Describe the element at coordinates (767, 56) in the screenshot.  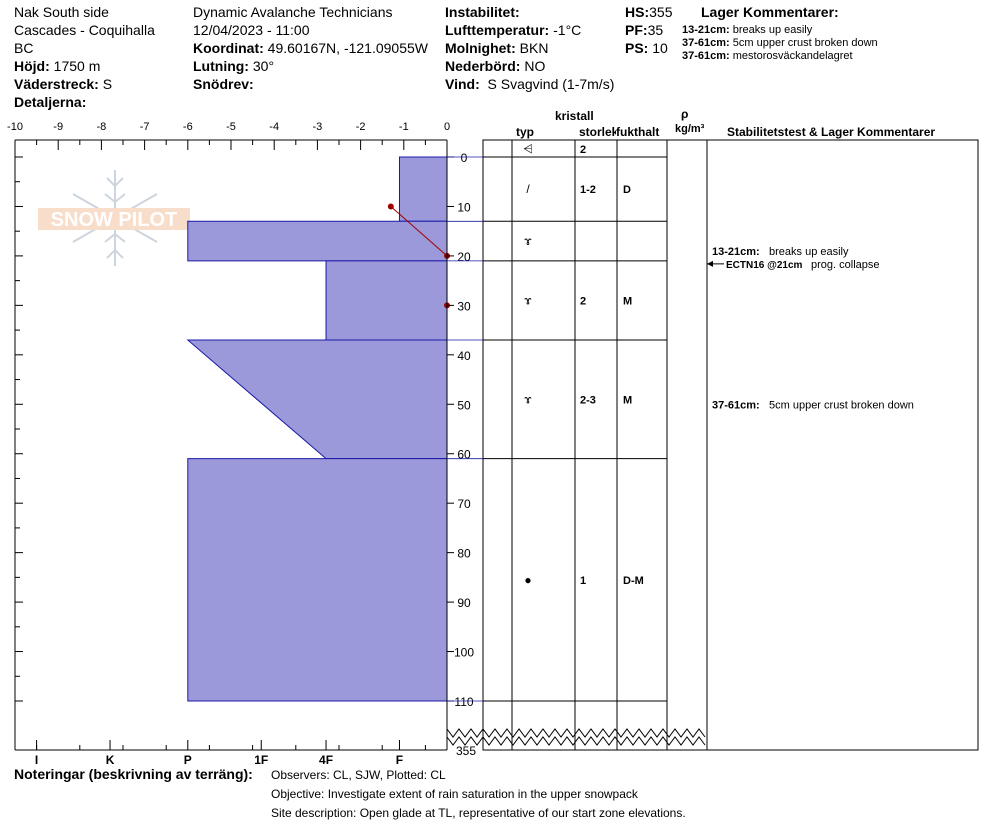
I see `layer-comment-3: 37-61cm: mestorosväckandelagret` at that location.